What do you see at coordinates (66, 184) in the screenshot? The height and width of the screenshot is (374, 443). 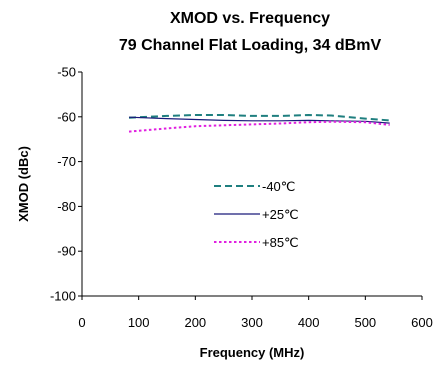 I see `y-axis: -50 -60 -70 -80 -90 -100` at bounding box center [66, 184].